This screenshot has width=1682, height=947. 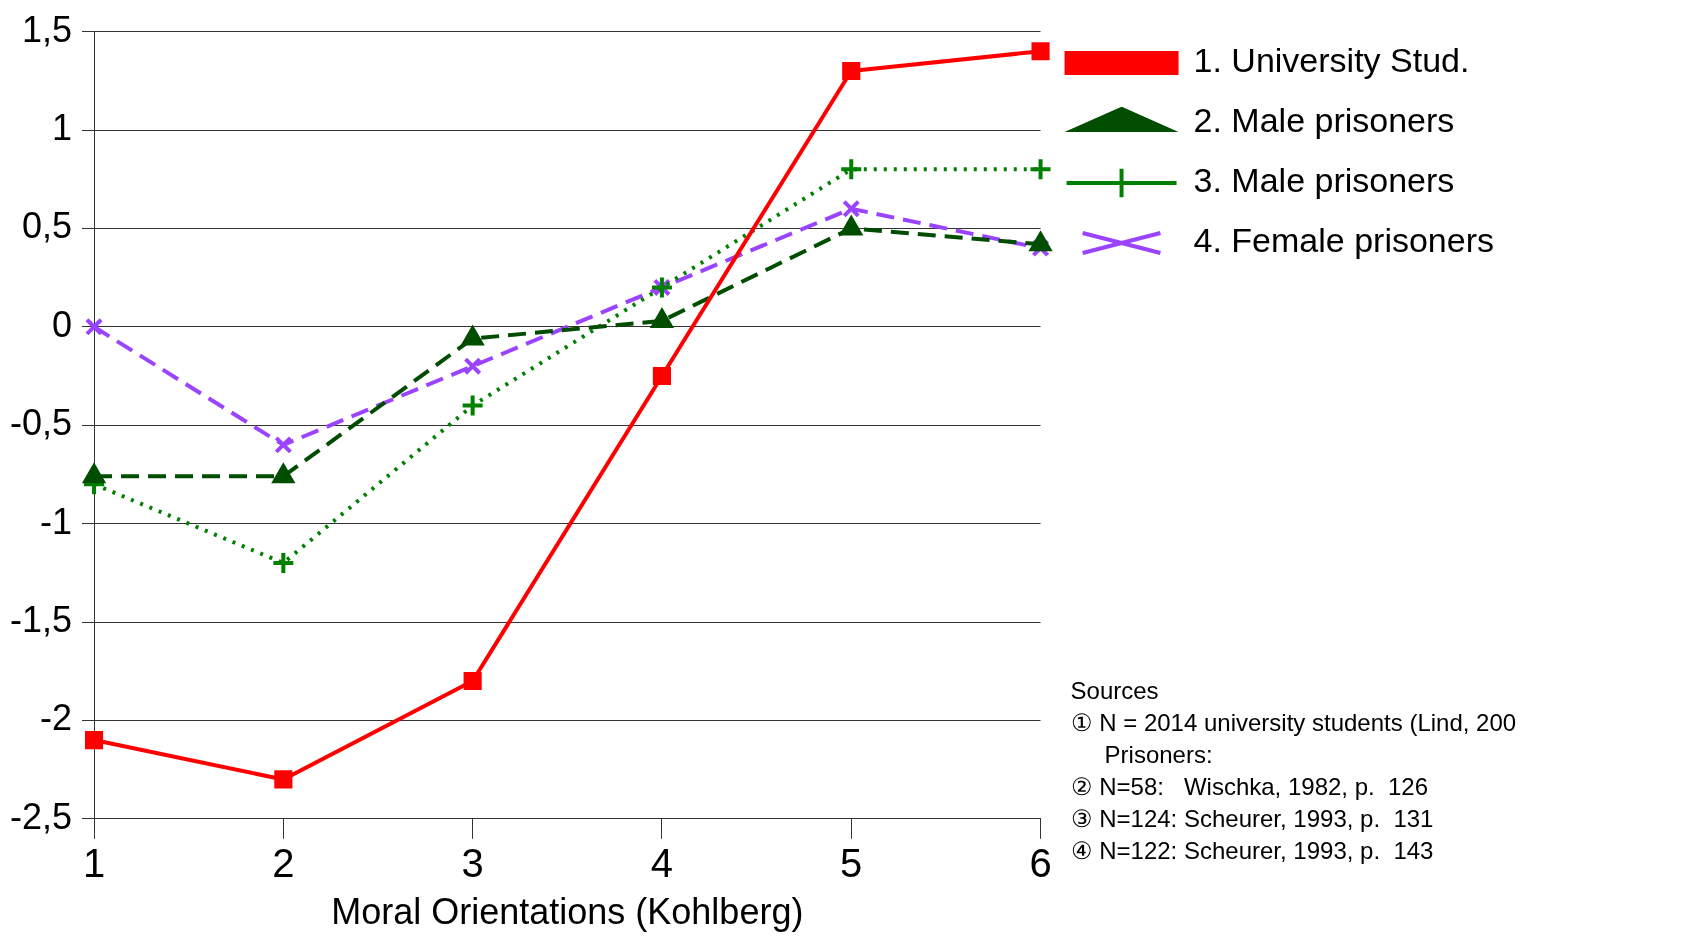 I want to click on legend-label: 4. Female prisoners, so click(x=1344, y=240).